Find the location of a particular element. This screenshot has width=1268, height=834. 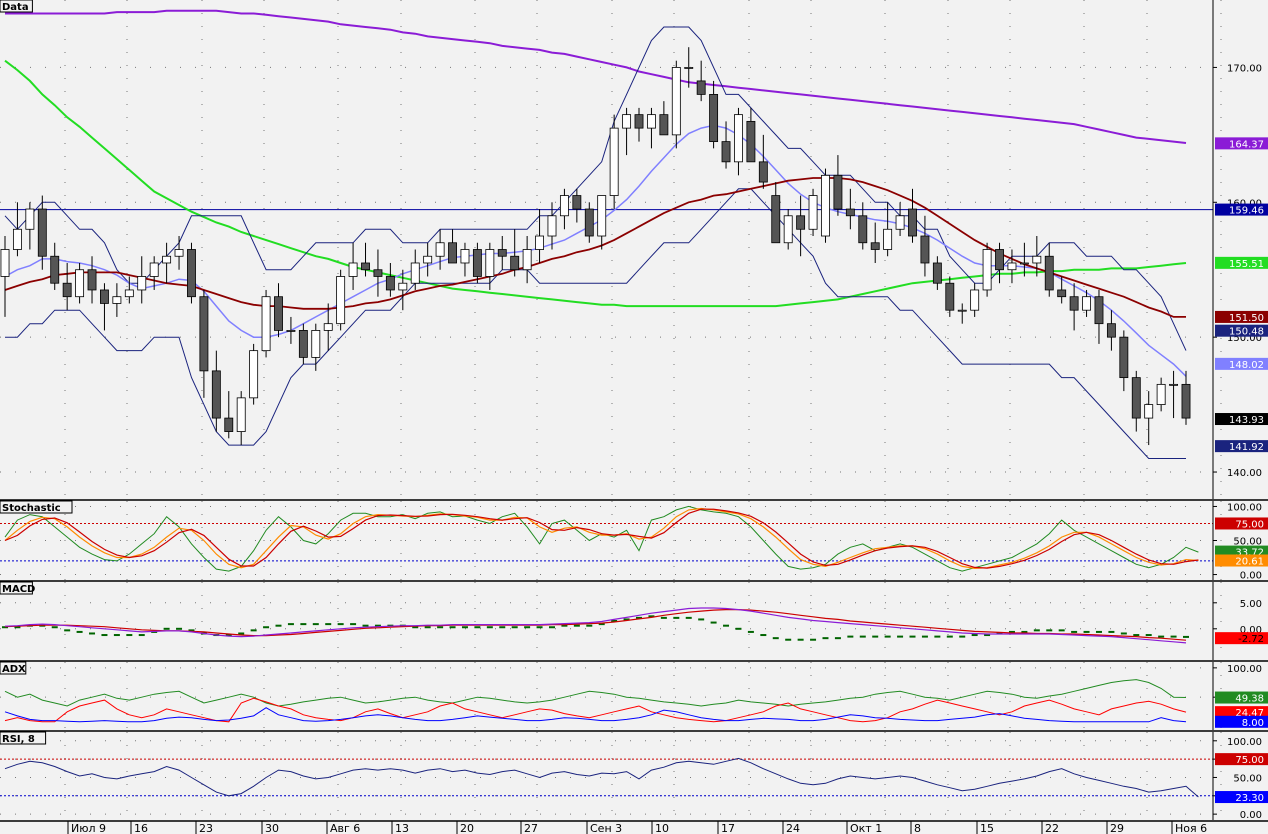

value-badge-text: 8.00 is located at coordinates (1253, 723).